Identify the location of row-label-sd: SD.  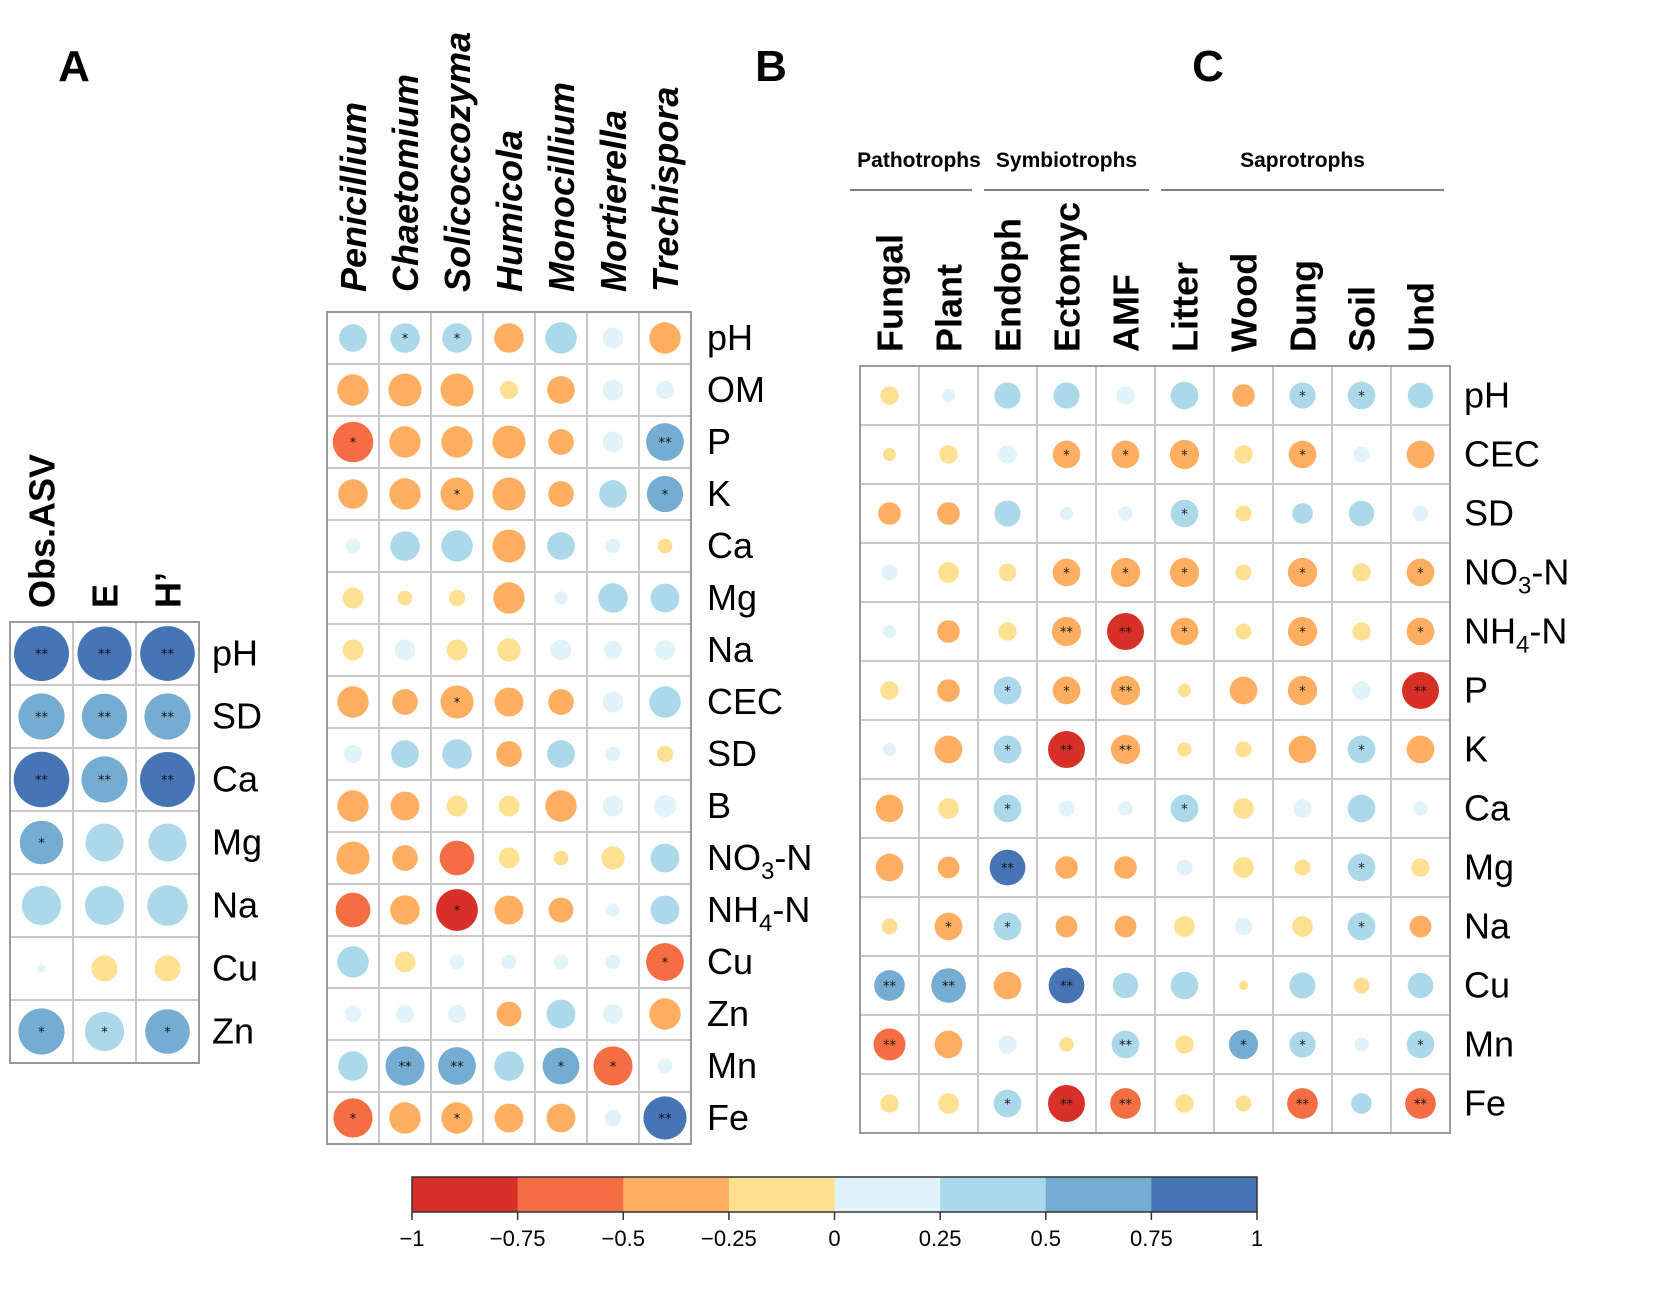
(1489, 513).